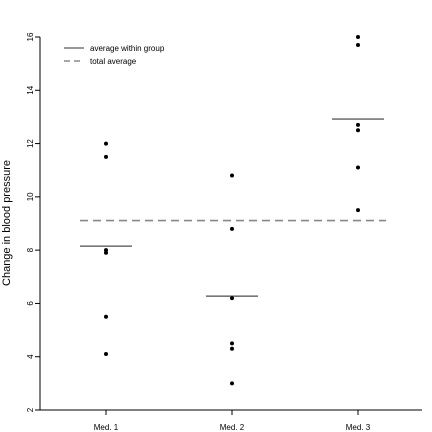 The height and width of the screenshot is (432, 432). I want to click on y-tick-label: 2, so click(30, 409).